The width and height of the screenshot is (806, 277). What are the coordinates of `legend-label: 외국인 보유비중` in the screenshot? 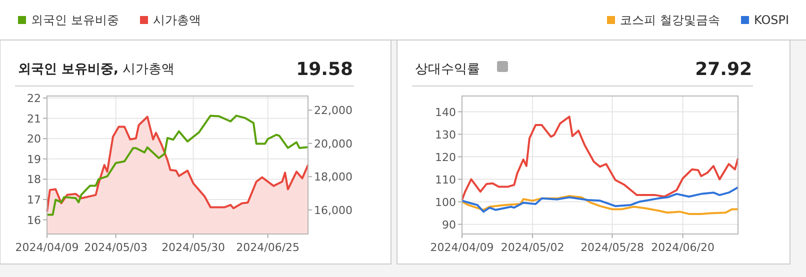 It's located at (75, 20).